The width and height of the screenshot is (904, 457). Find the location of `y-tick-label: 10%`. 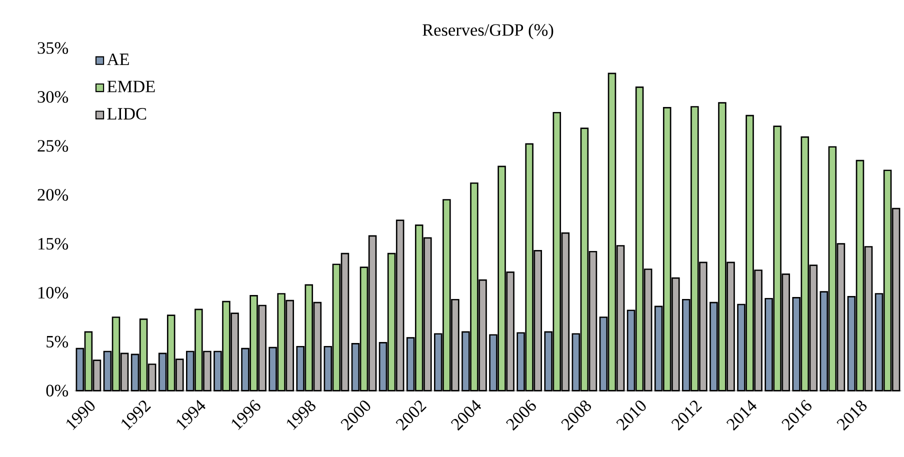

y-tick-label: 10% is located at coordinates (53, 292).